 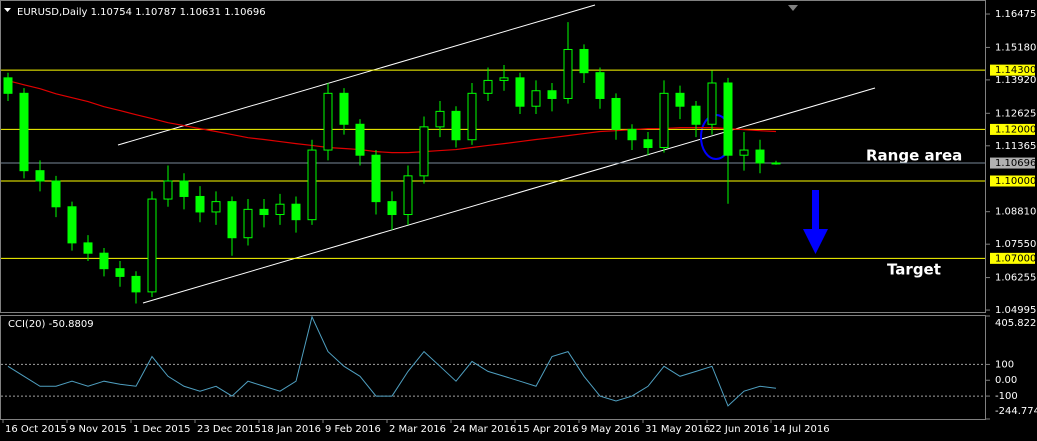 I want to click on y-tick-label: 1.16475, so click(x=1015, y=14).